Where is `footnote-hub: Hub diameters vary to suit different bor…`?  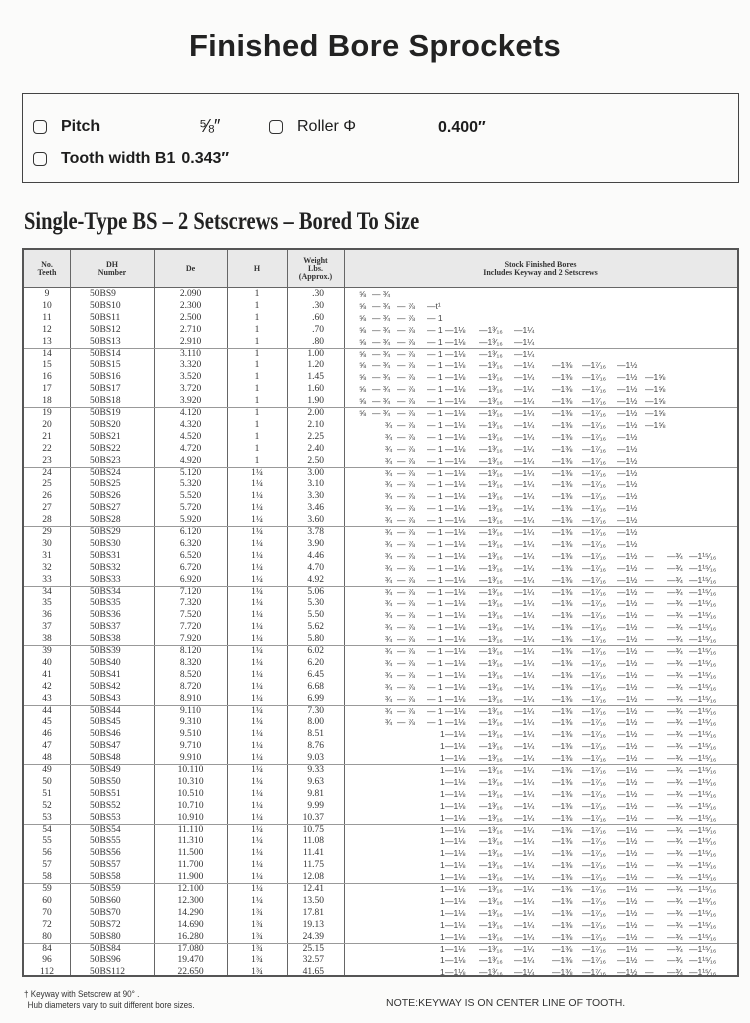
footnote-hub: Hub diameters vary to suit different bor… is located at coordinates (111, 1005).